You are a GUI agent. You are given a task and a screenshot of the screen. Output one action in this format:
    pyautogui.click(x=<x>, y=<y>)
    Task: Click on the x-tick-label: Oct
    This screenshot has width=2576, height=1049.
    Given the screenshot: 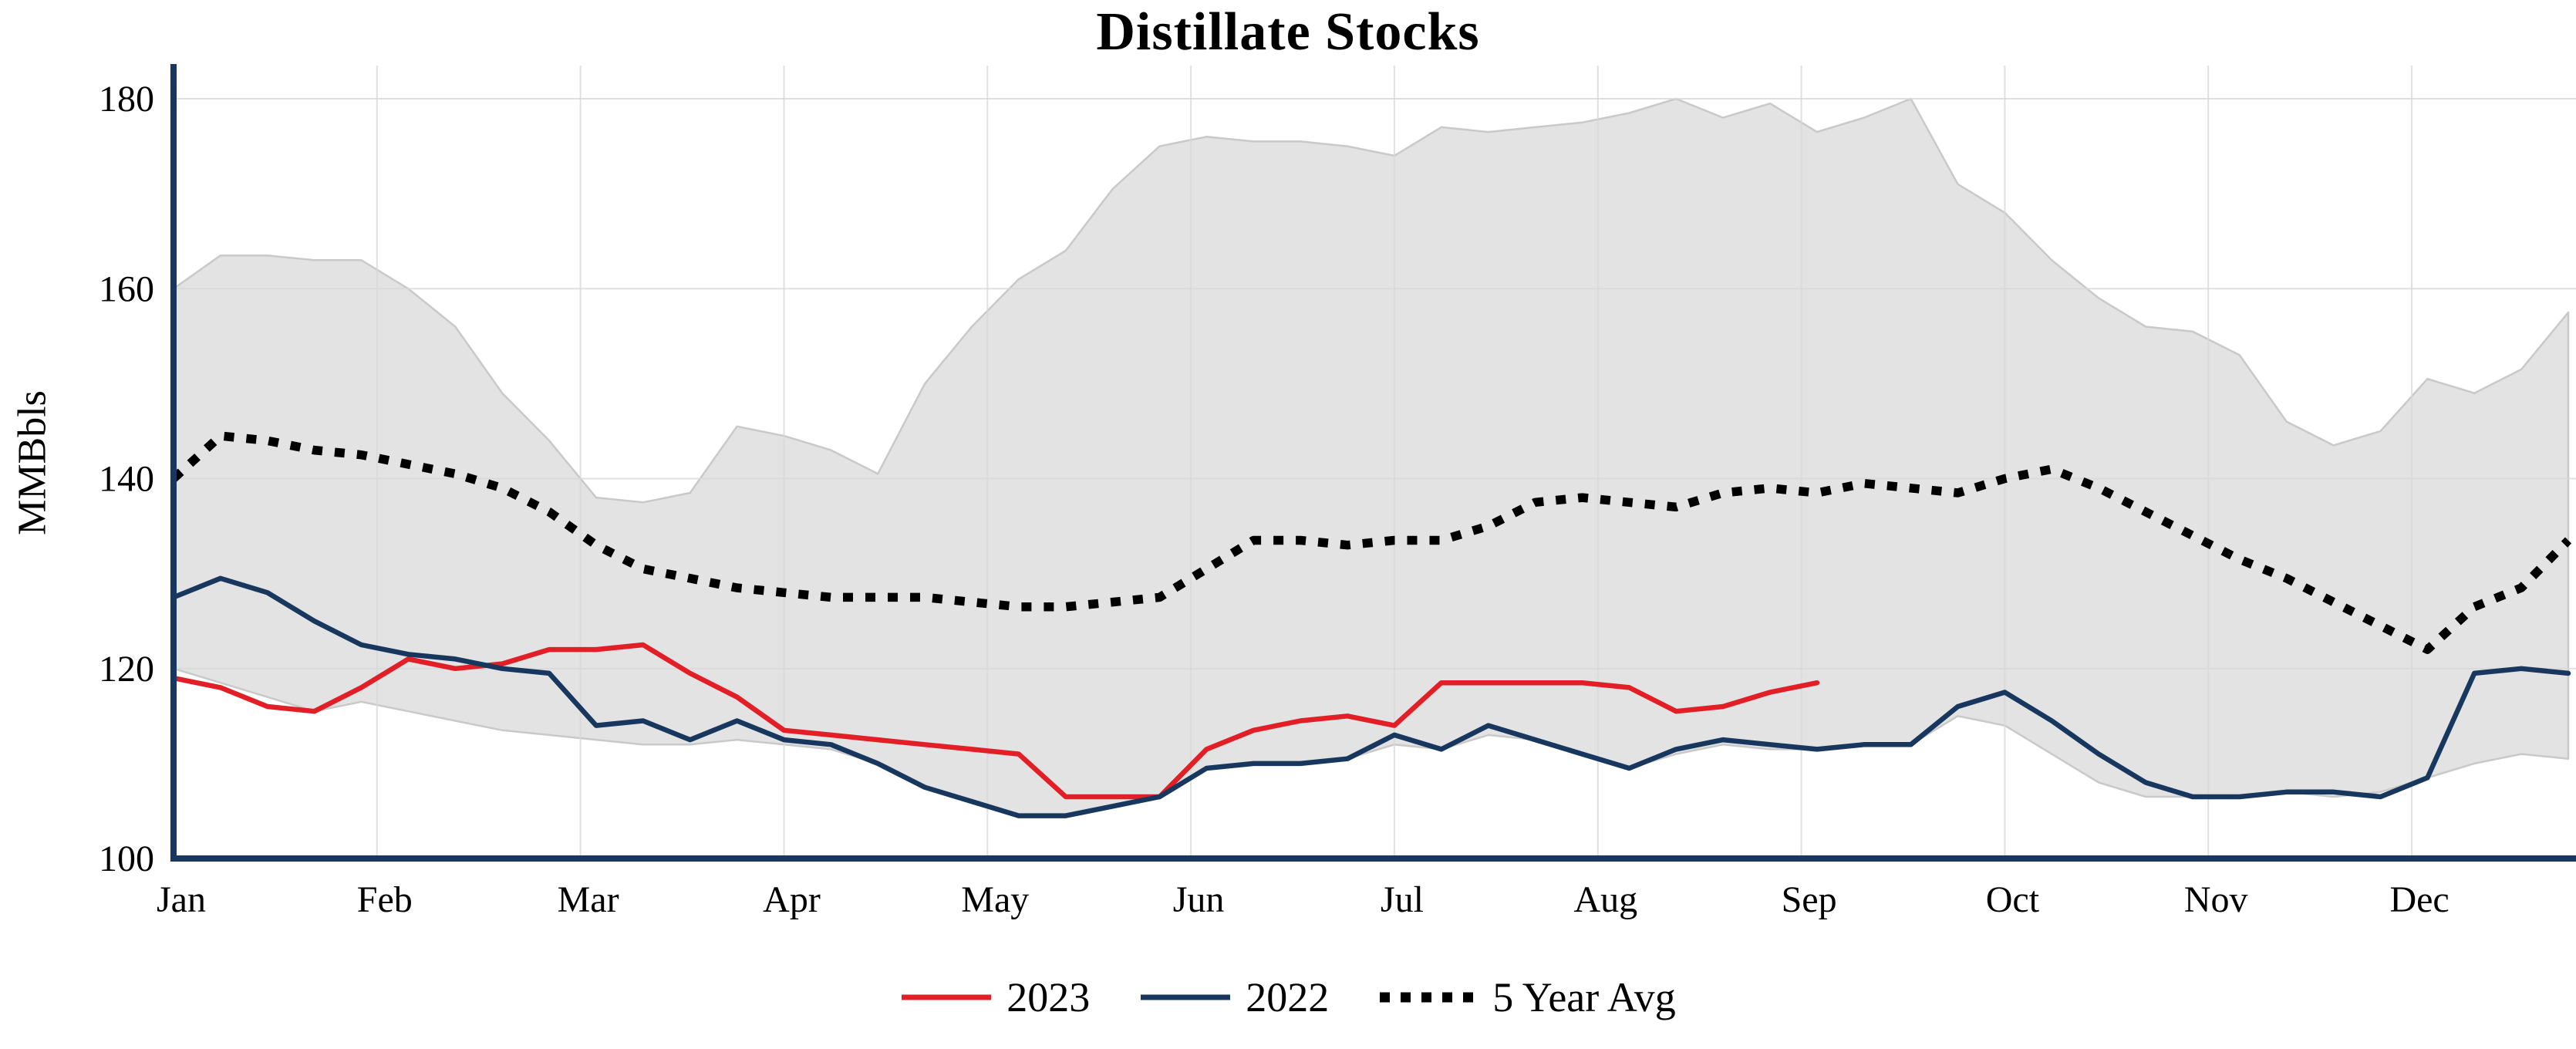 What is the action you would take?
    pyautogui.click(x=2013, y=900)
    